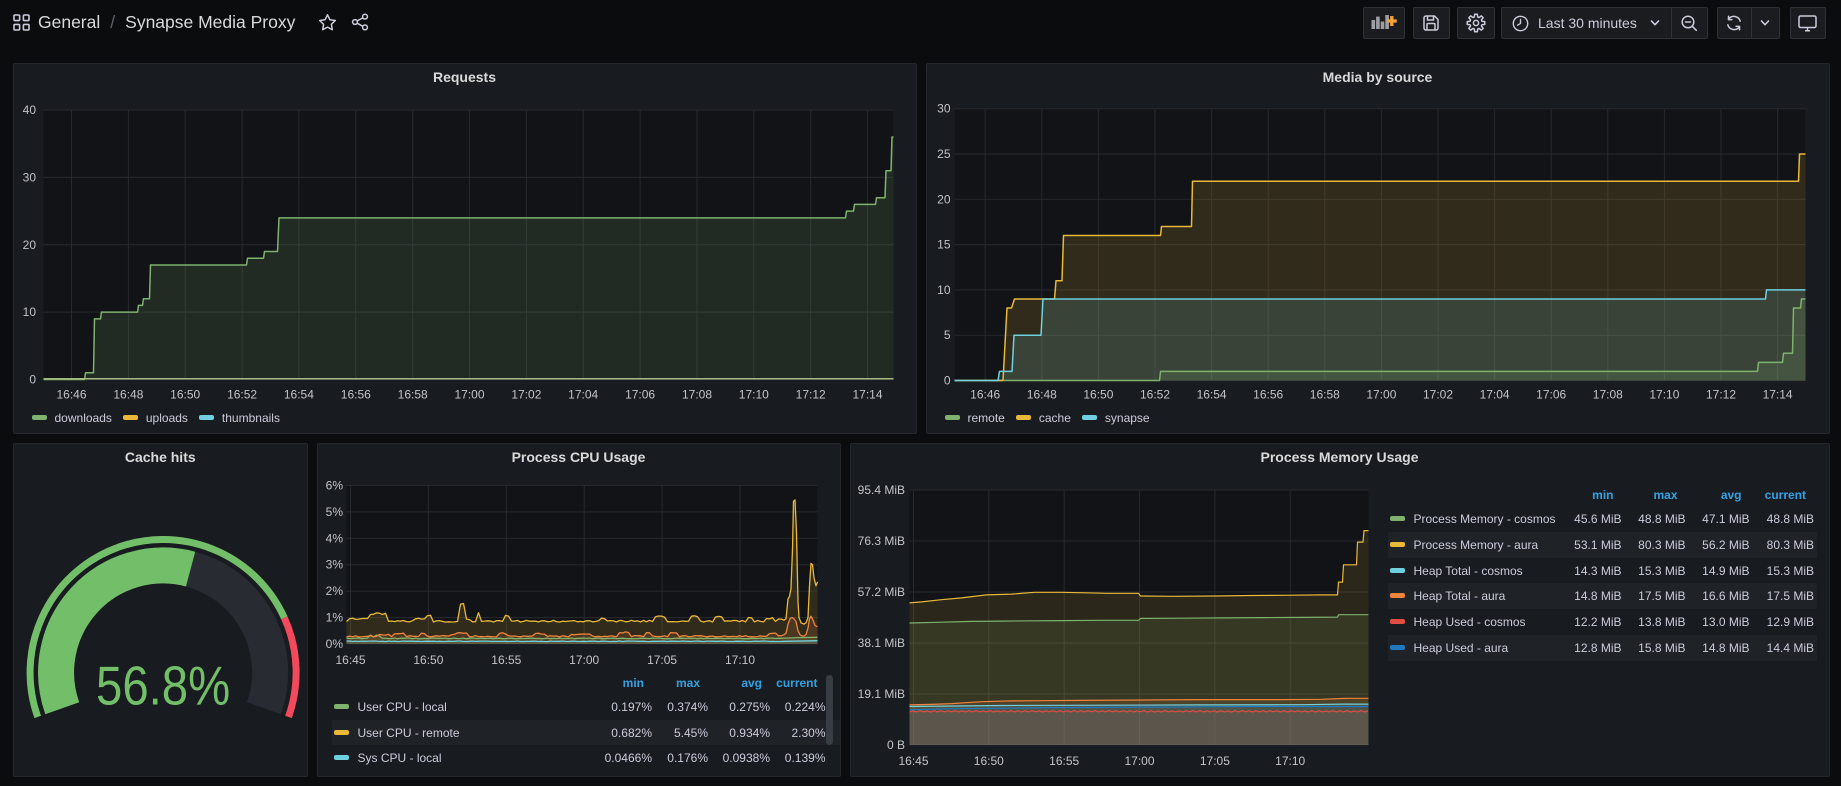  Describe the element at coordinates (334, 485) in the screenshot. I see `svg-text: 6%` at that location.